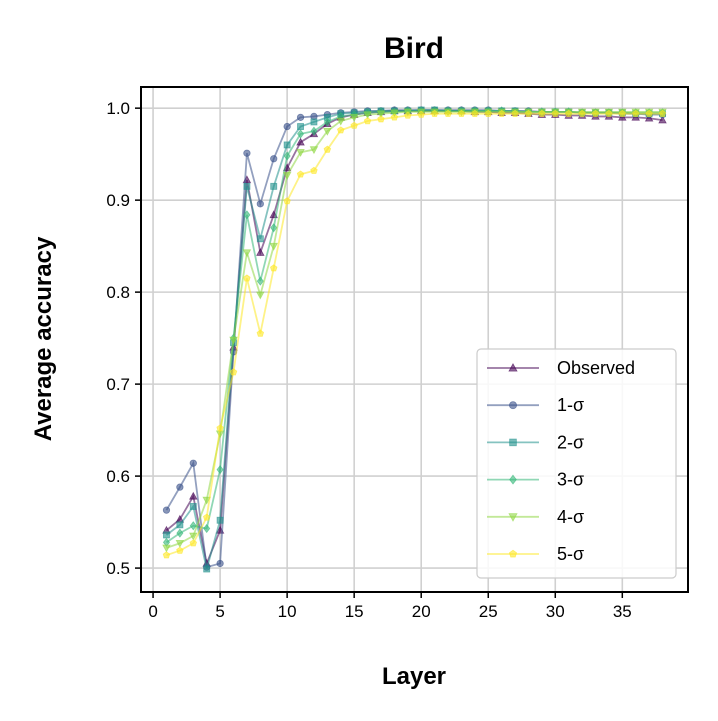 The image size is (718, 721). I want to click on legend-entry: 4-σ, so click(535, 517).